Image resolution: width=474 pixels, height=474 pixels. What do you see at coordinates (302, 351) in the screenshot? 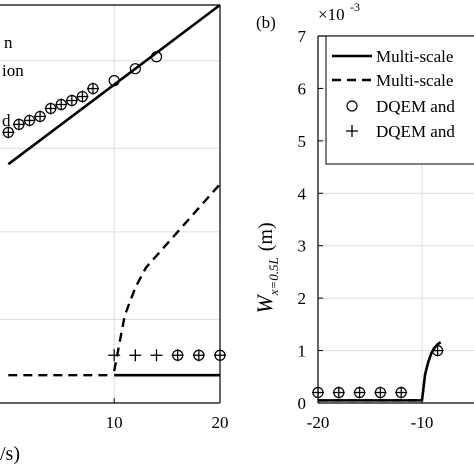
I see `y-tick-label: 1` at bounding box center [302, 351].